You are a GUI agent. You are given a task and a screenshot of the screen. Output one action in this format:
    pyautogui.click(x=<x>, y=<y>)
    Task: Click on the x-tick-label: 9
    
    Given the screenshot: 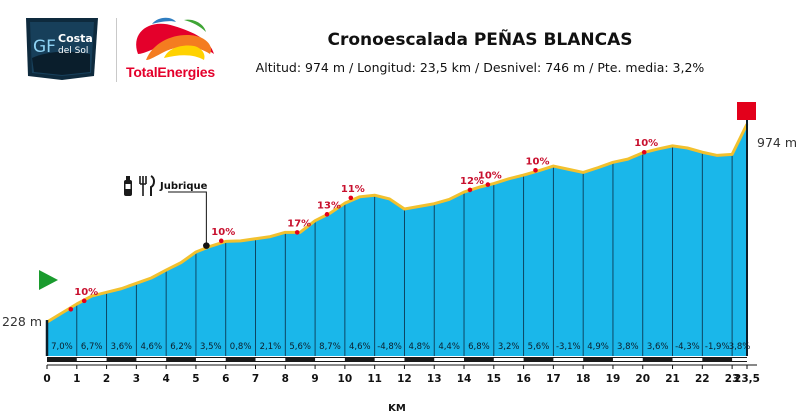 What is the action you would take?
    pyautogui.click(x=314, y=379)
    